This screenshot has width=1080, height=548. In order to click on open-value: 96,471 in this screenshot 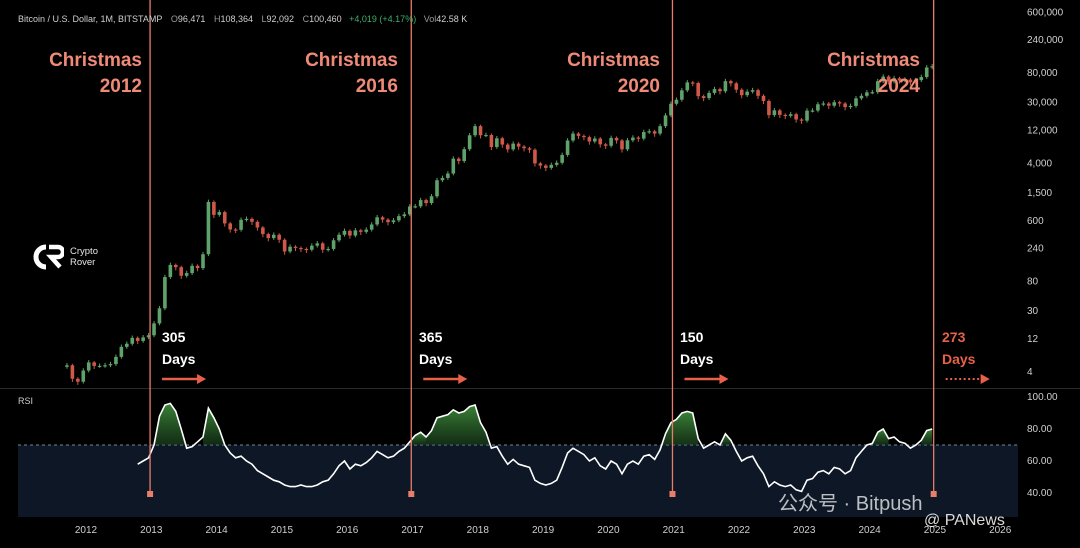, I will do `click(191, 19)`.